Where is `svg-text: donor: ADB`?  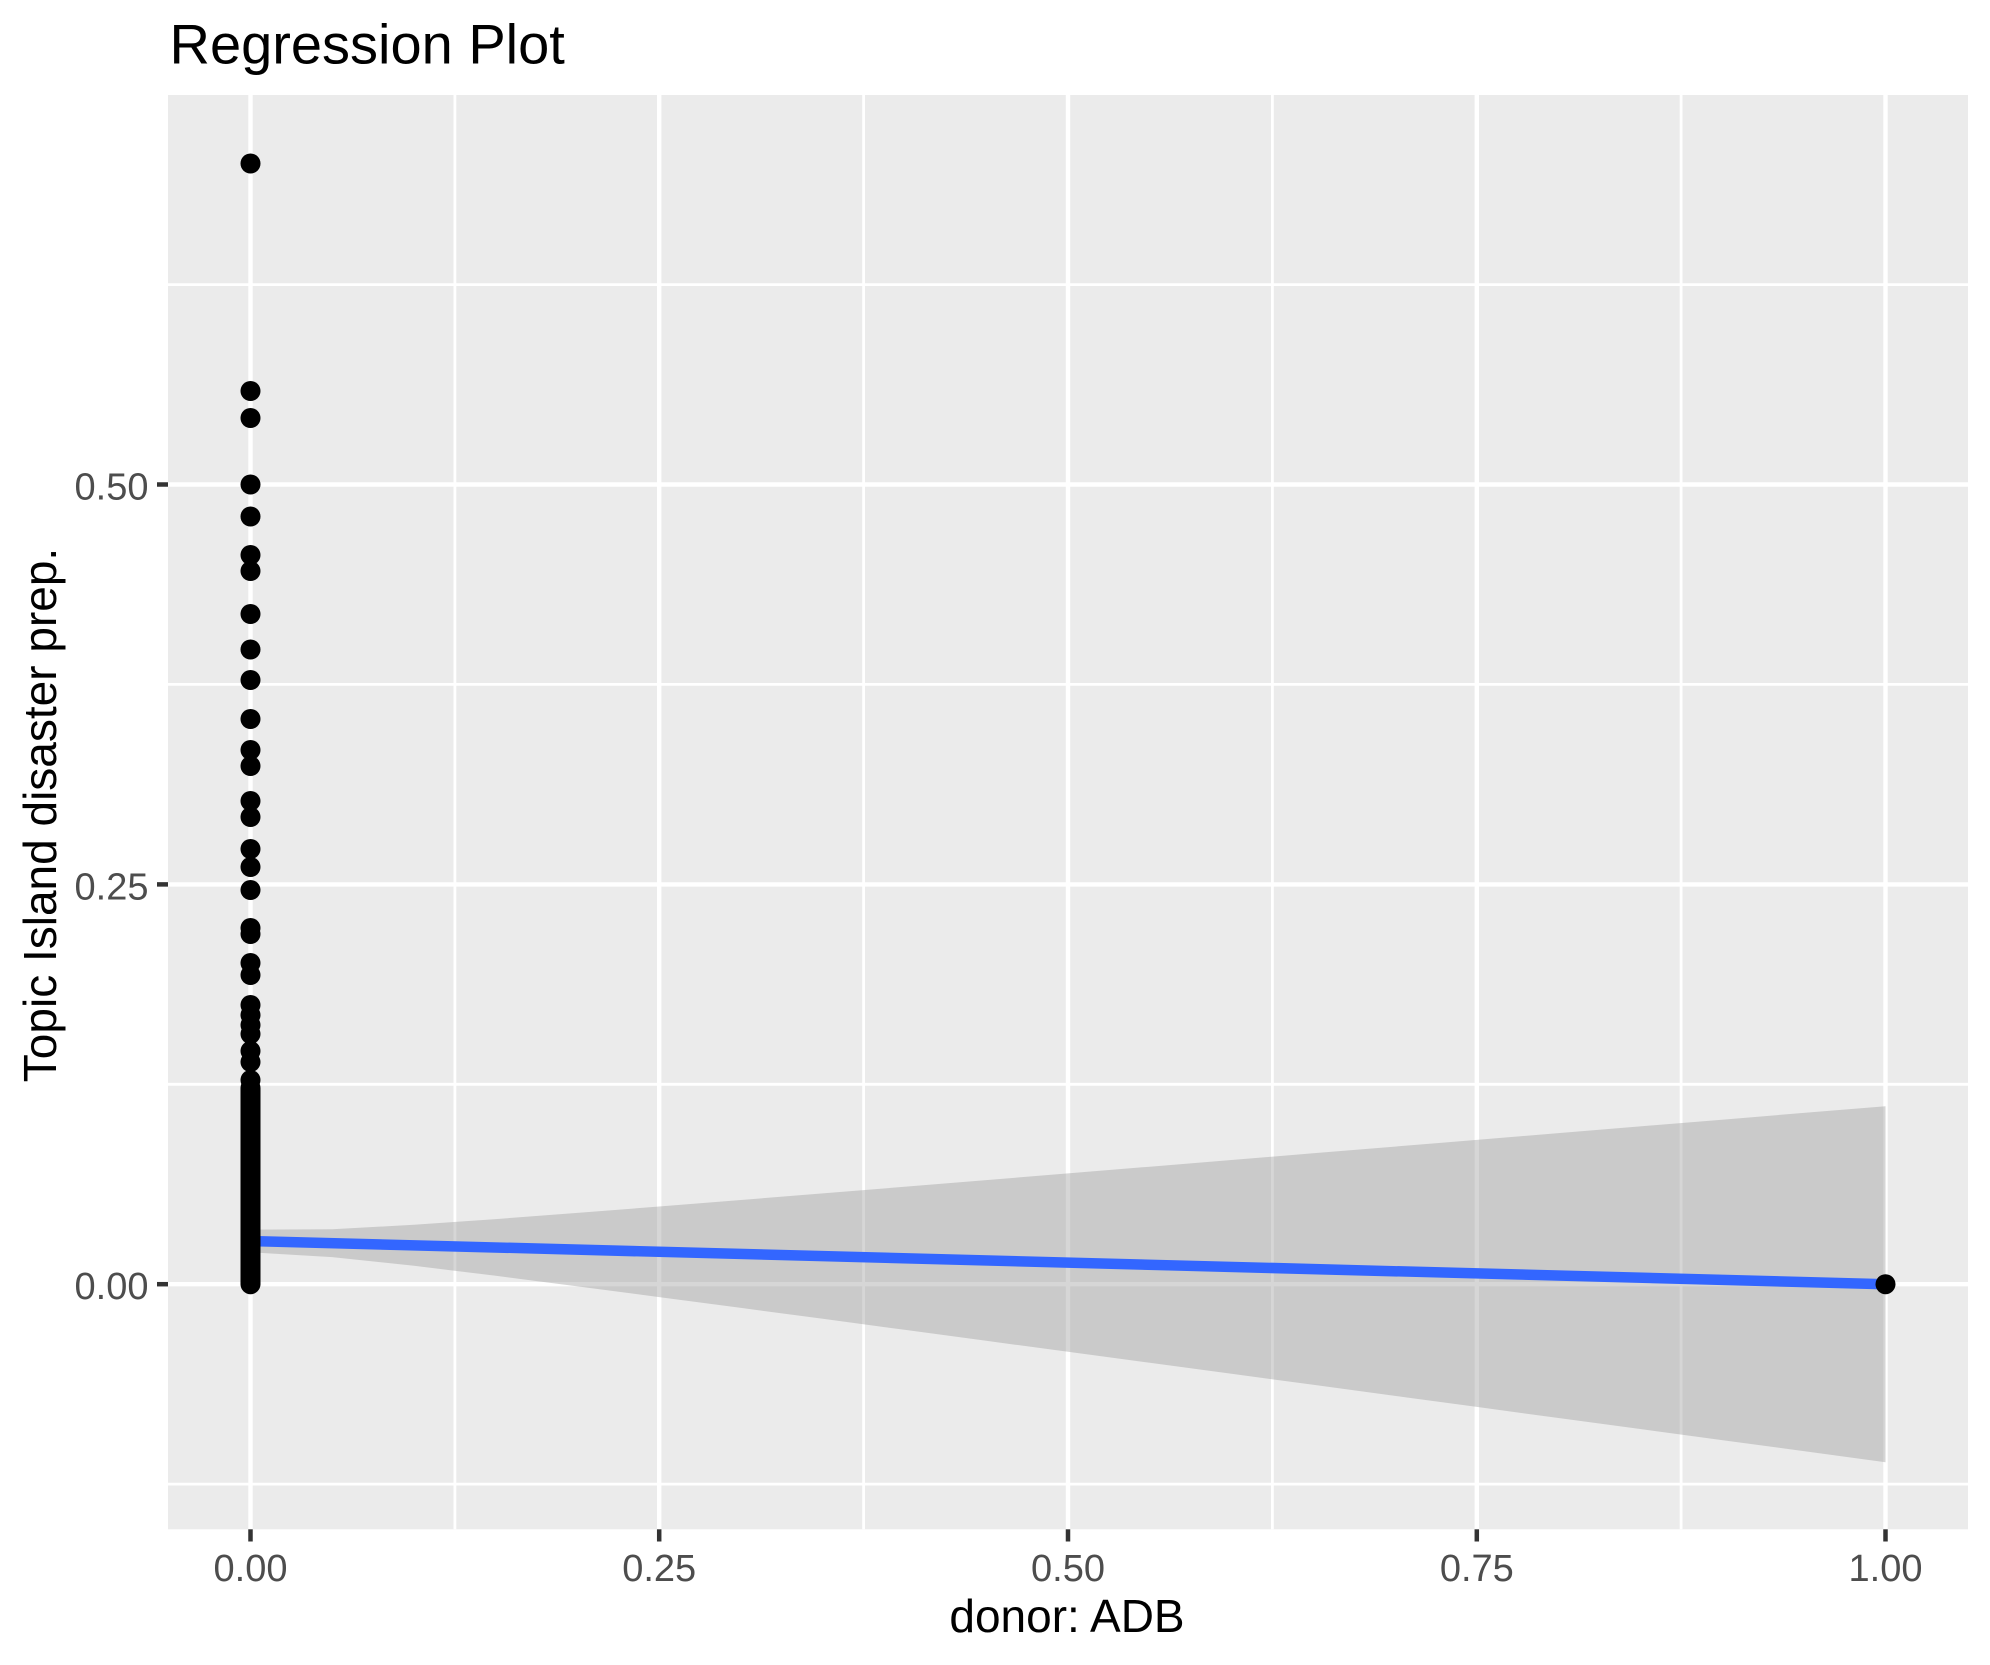
svg-text: donor: ADB is located at coordinates (1066, 1616).